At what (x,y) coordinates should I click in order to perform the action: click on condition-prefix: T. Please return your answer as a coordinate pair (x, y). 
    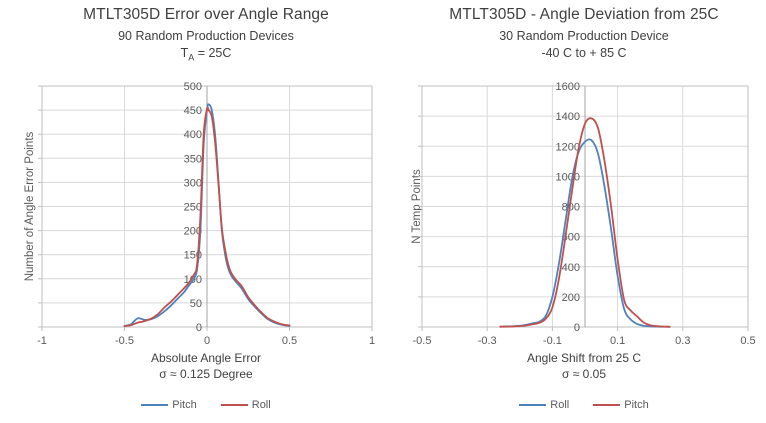
    Looking at the image, I should click on (184, 53).